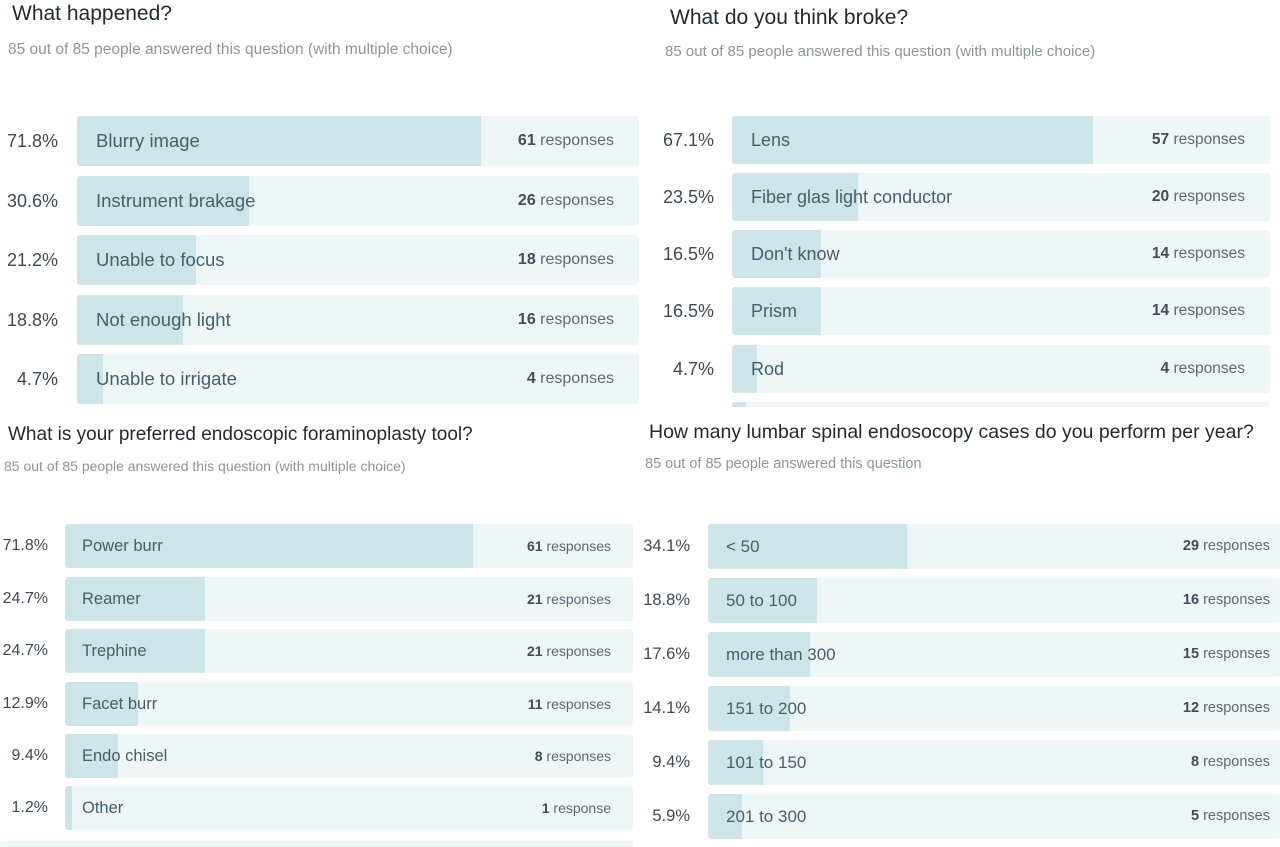 The width and height of the screenshot is (1280, 847). What do you see at coordinates (960, 708) in the screenshot?
I see `answer-row: 14.1% 151 to 200 12 responses` at bounding box center [960, 708].